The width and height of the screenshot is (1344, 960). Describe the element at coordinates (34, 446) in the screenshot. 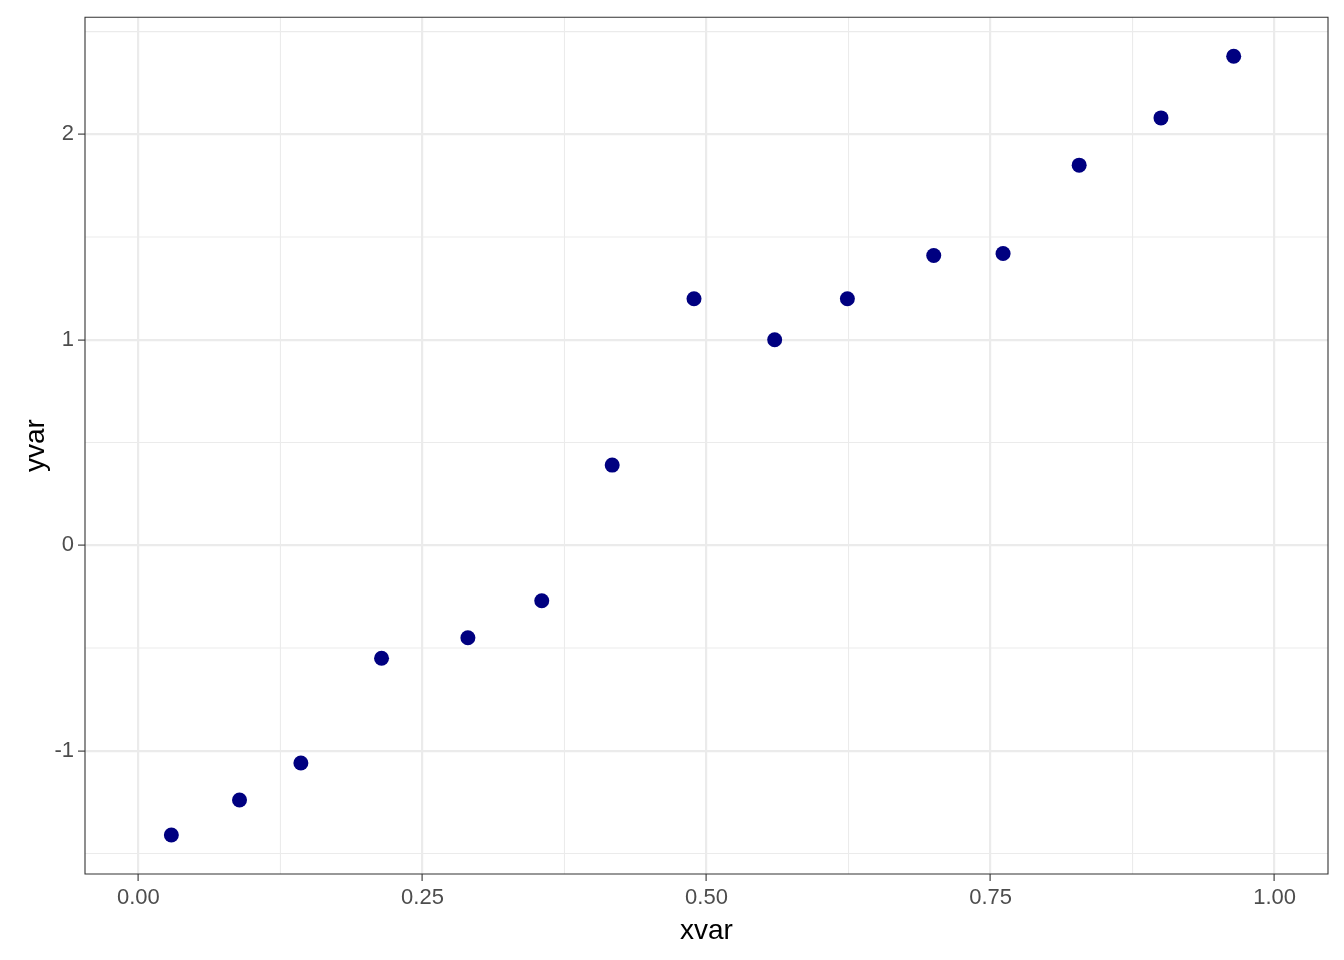

I see `y-axis-title: yvar` at that location.